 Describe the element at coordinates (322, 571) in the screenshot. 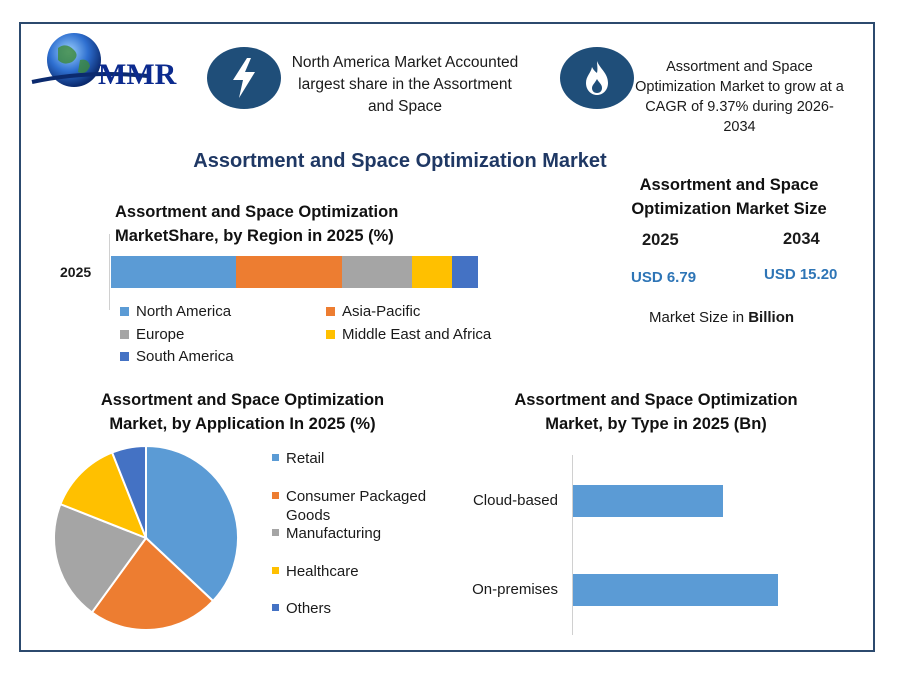

I see `application-legend-label: Healthcare` at that location.